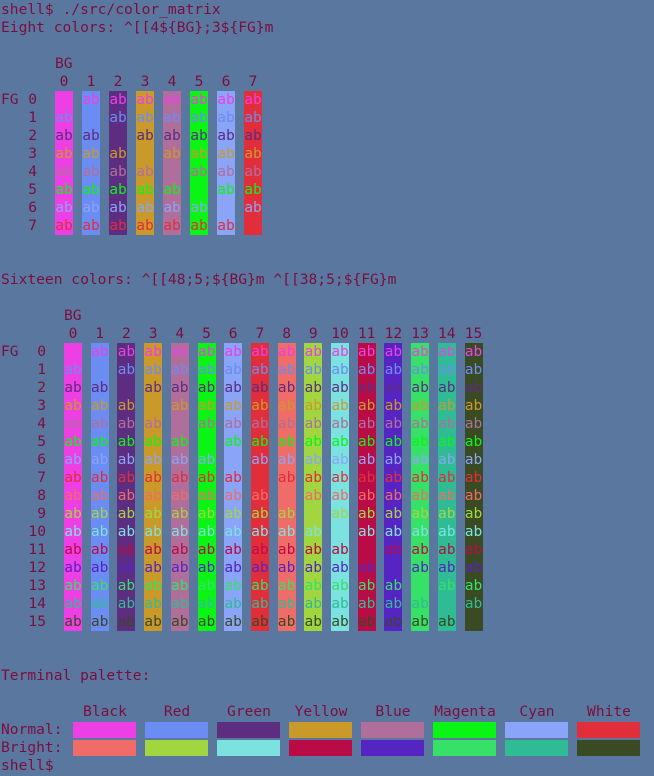  I want to click on sixteen-bg-index: 15, so click(473, 333).